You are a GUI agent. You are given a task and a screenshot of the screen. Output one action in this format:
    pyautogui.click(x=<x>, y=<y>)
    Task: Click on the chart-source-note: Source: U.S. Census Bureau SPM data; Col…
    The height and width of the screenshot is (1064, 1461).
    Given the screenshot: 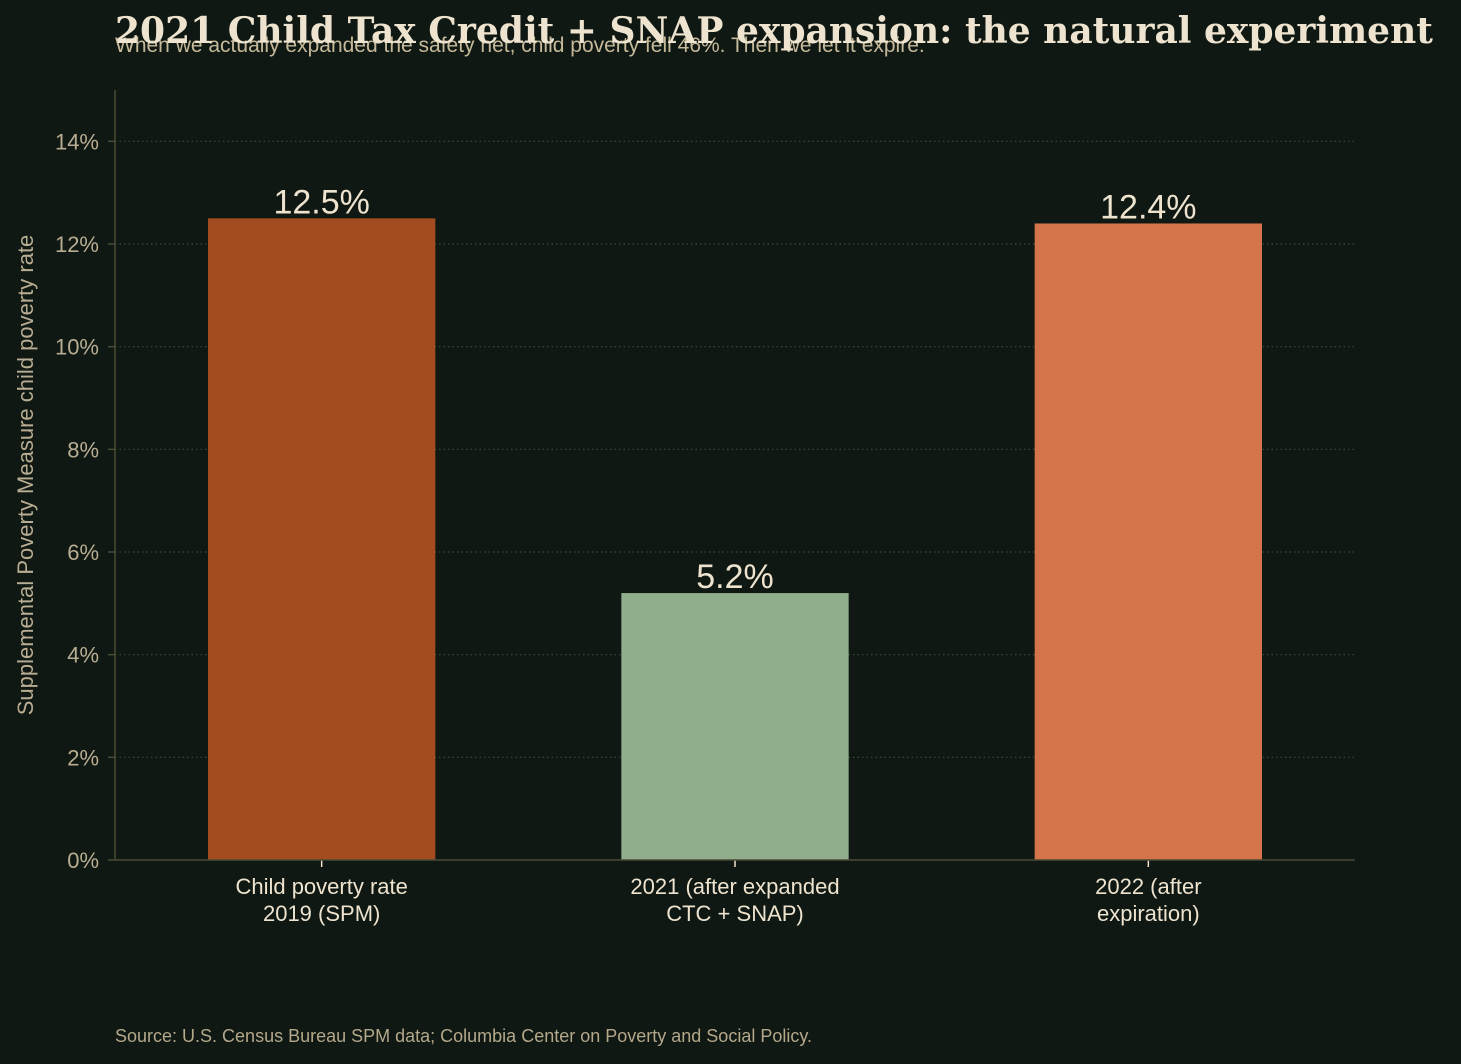 What is the action you would take?
    pyautogui.click(x=464, y=1036)
    